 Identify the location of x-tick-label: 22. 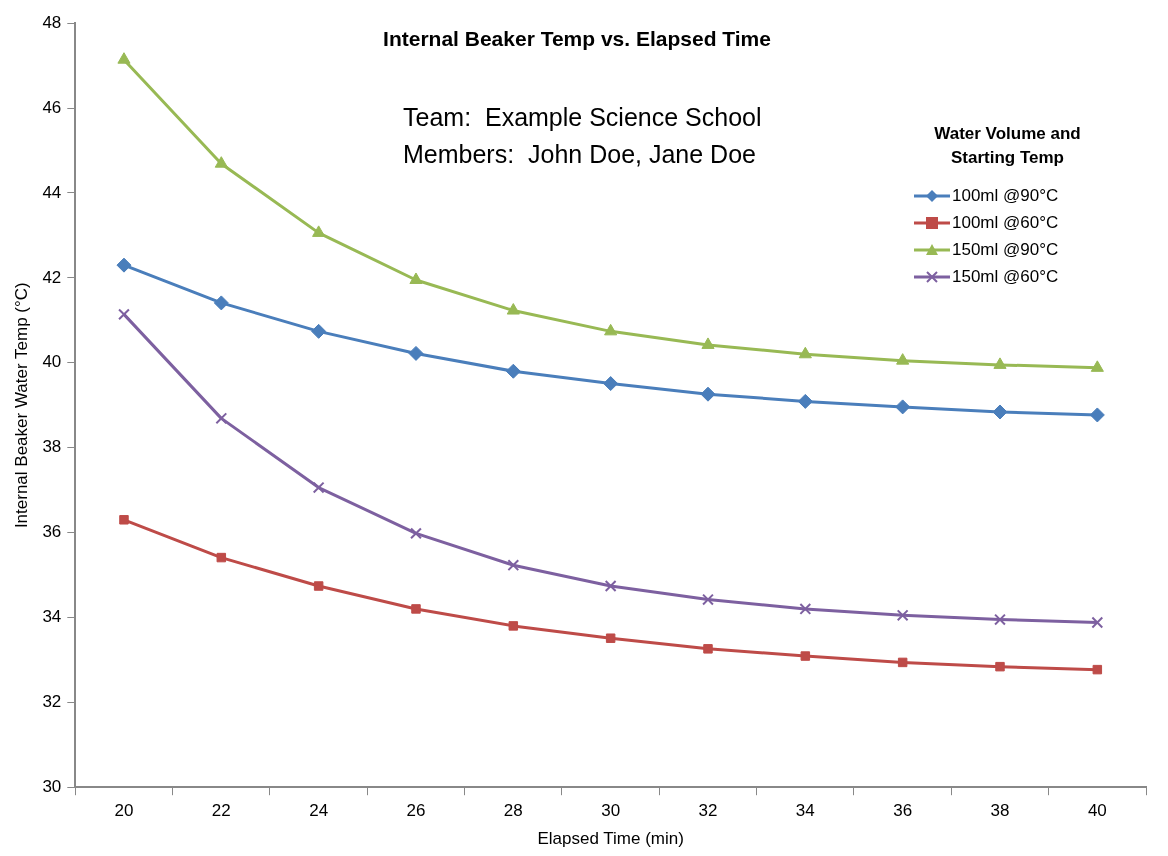
(221, 811).